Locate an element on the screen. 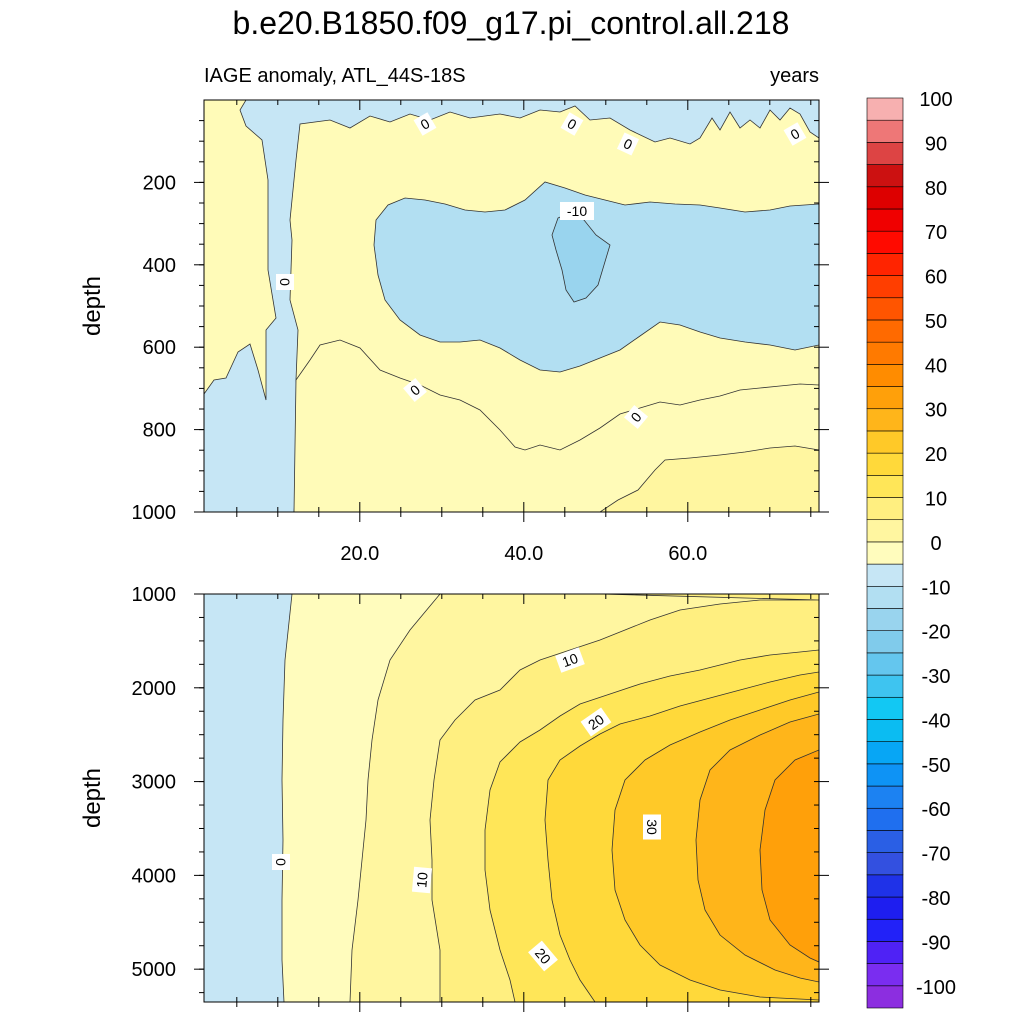 This screenshot has width=1024, height=1024. colorbar-label: -10 is located at coordinates (936, 588).